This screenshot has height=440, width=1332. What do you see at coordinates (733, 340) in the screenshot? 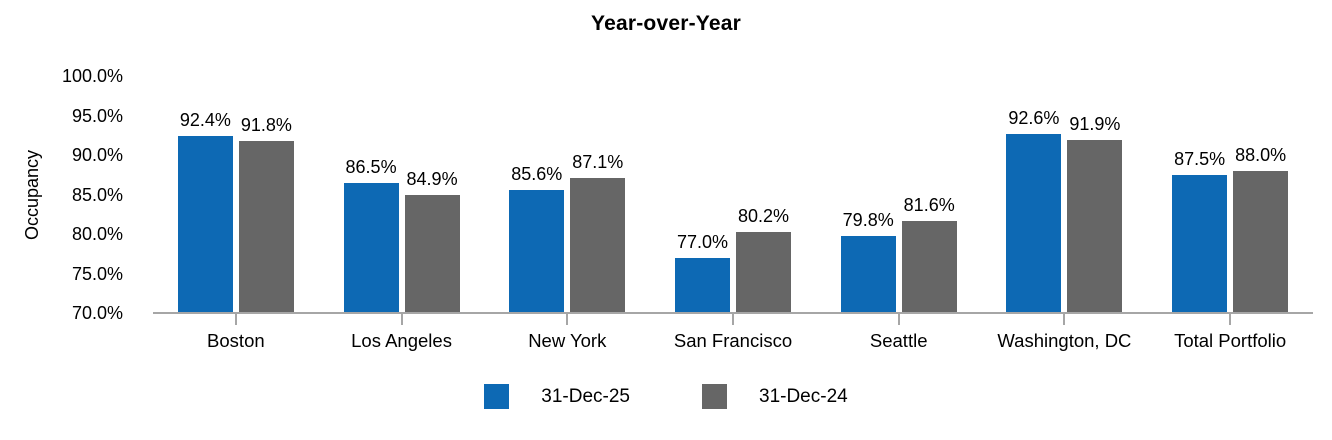
I see `x-category-label: San Francisco` at bounding box center [733, 340].